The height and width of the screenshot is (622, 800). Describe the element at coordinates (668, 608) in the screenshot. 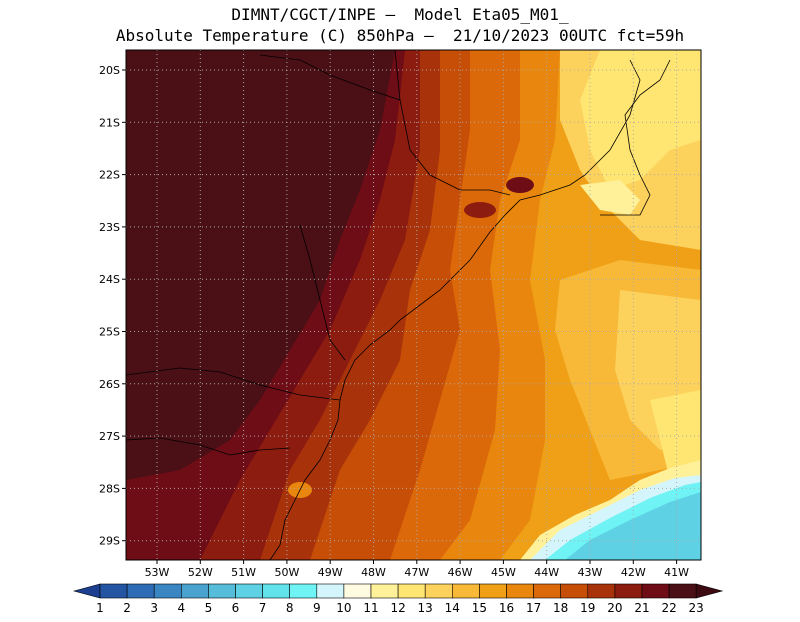

I see `colorbar-label: 22` at that location.